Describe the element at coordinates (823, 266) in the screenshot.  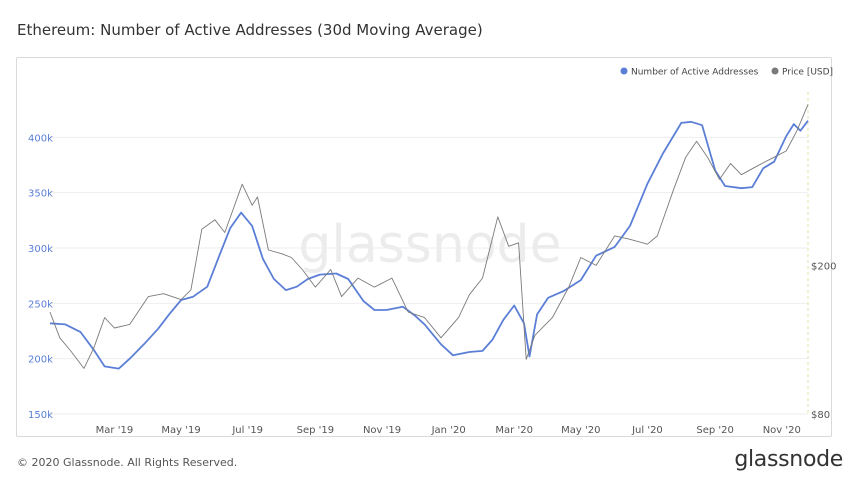
I see `y-right-tick-label: $200` at that location.